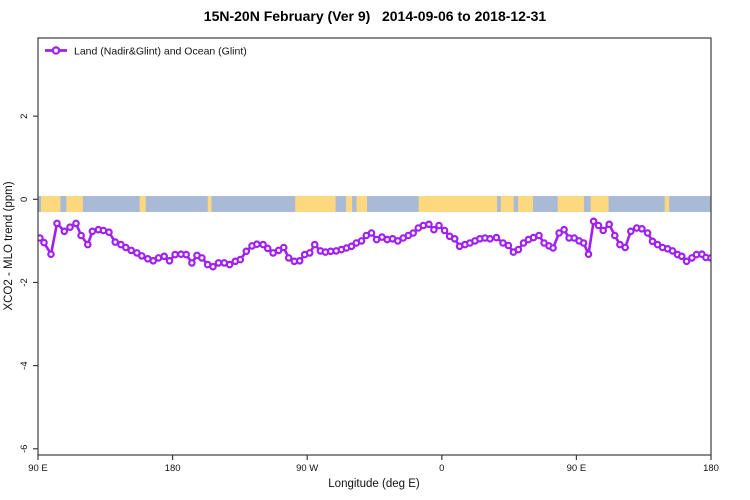 This screenshot has height=500, width=750. What do you see at coordinates (24, 449) in the screenshot?
I see `y-tick-label: -6` at bounding box center [24, 449].